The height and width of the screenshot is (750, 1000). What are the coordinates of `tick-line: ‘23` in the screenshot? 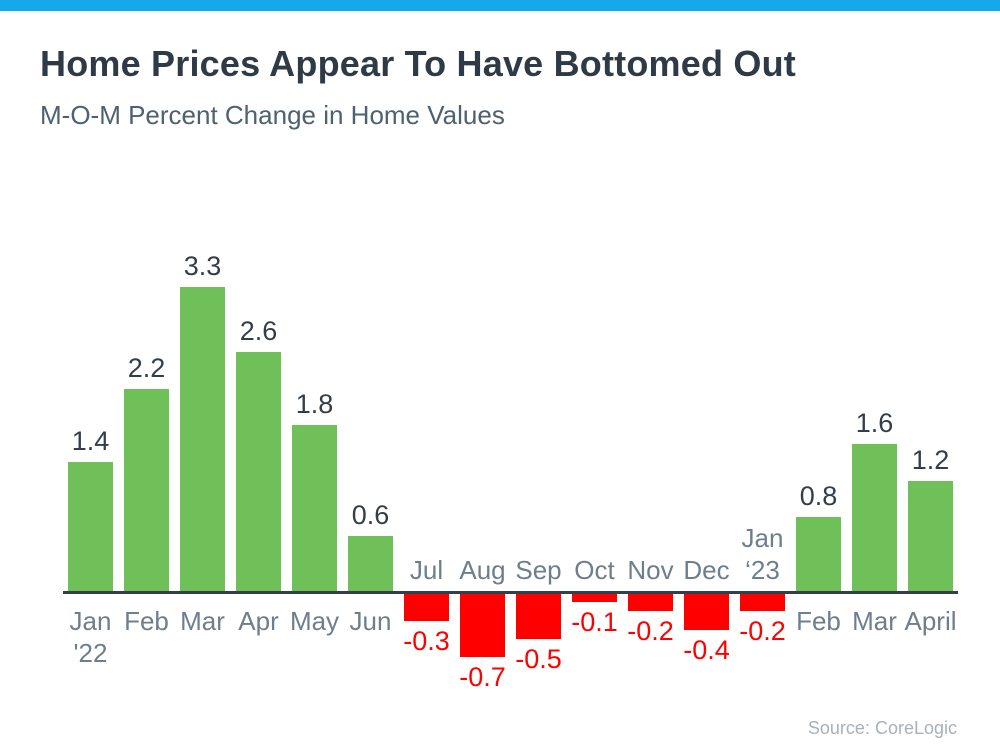 It's located at (762, 570).